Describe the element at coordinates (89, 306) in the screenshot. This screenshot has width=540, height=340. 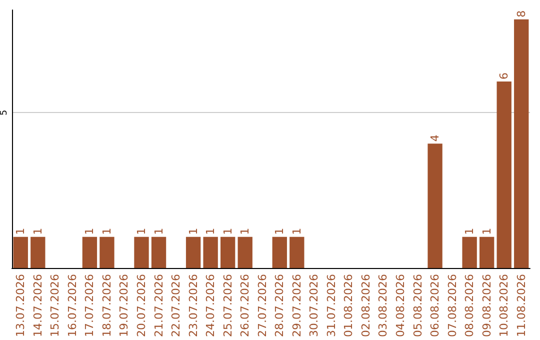
I see `x-tick-label: 17.07.2026` at that location.